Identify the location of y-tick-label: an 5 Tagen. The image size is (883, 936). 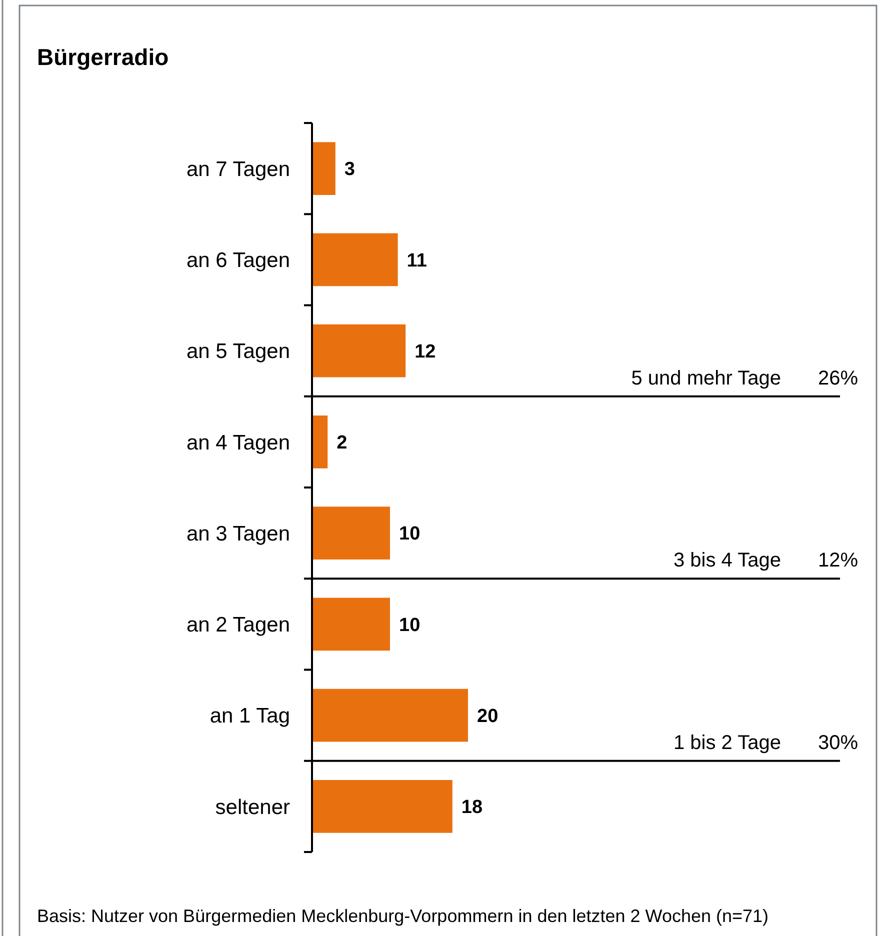
(238, 352).